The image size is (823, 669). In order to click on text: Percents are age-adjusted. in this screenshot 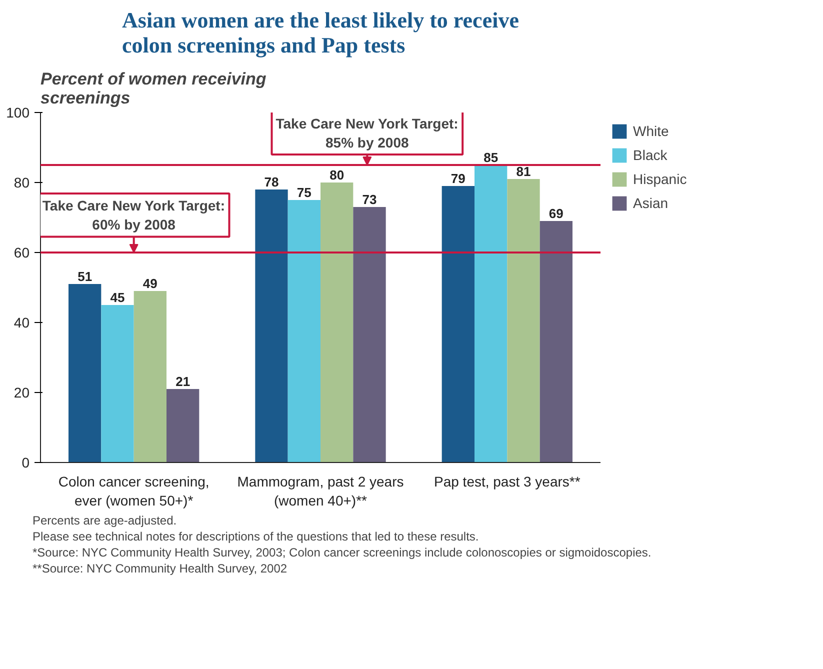, I will do `click(104, 521)`.